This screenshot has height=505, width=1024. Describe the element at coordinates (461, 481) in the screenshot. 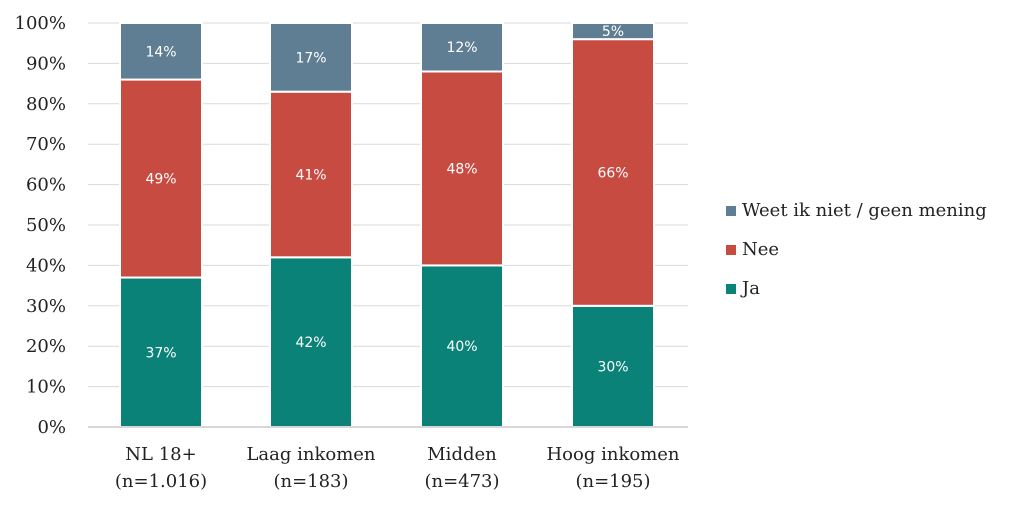

I see `x-category-n-label: (n=473)` at that location.